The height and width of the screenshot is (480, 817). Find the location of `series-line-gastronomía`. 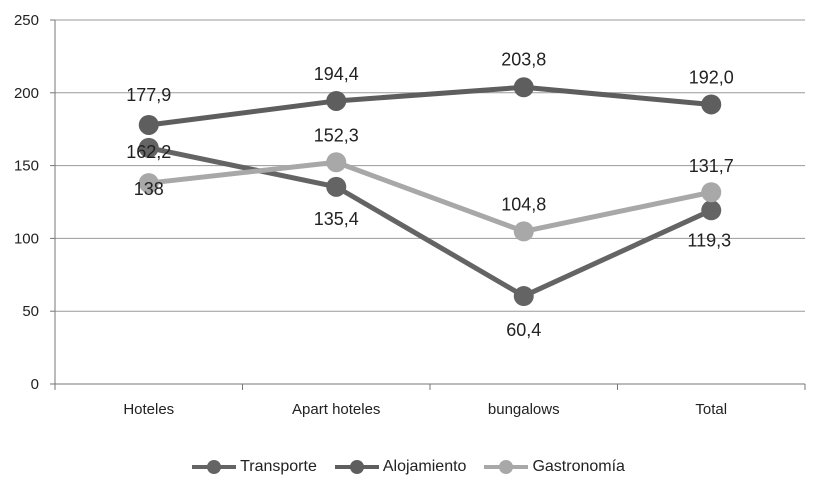

series-line-gastronomía is located at coordinates (430, 196).